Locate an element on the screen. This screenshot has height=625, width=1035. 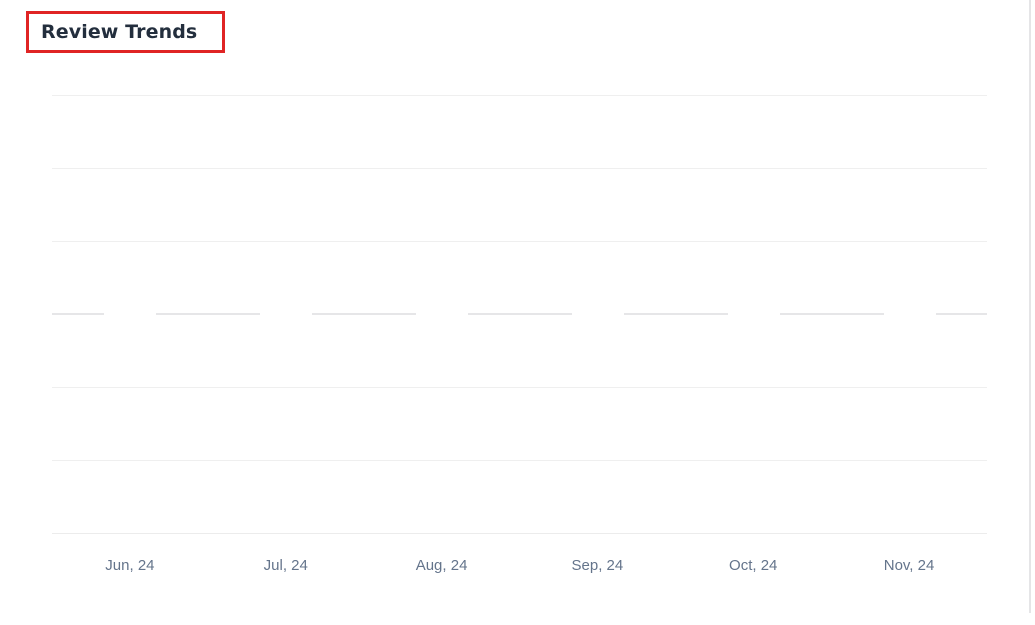
chart-title: Review Trends is located at coordinates (119, 32).